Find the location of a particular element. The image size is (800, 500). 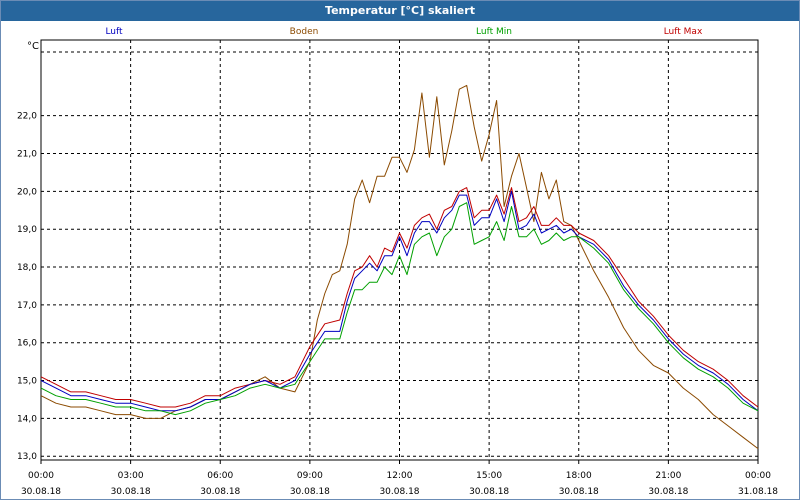

y-tick-label: 20,0 is located at coordinates (27, 192).